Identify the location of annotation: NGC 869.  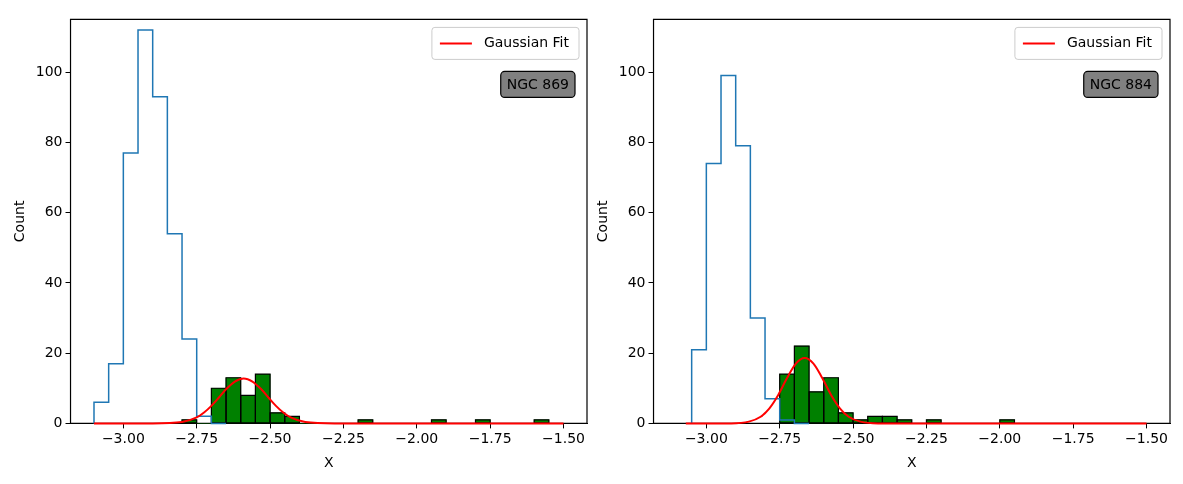
(538, 84).